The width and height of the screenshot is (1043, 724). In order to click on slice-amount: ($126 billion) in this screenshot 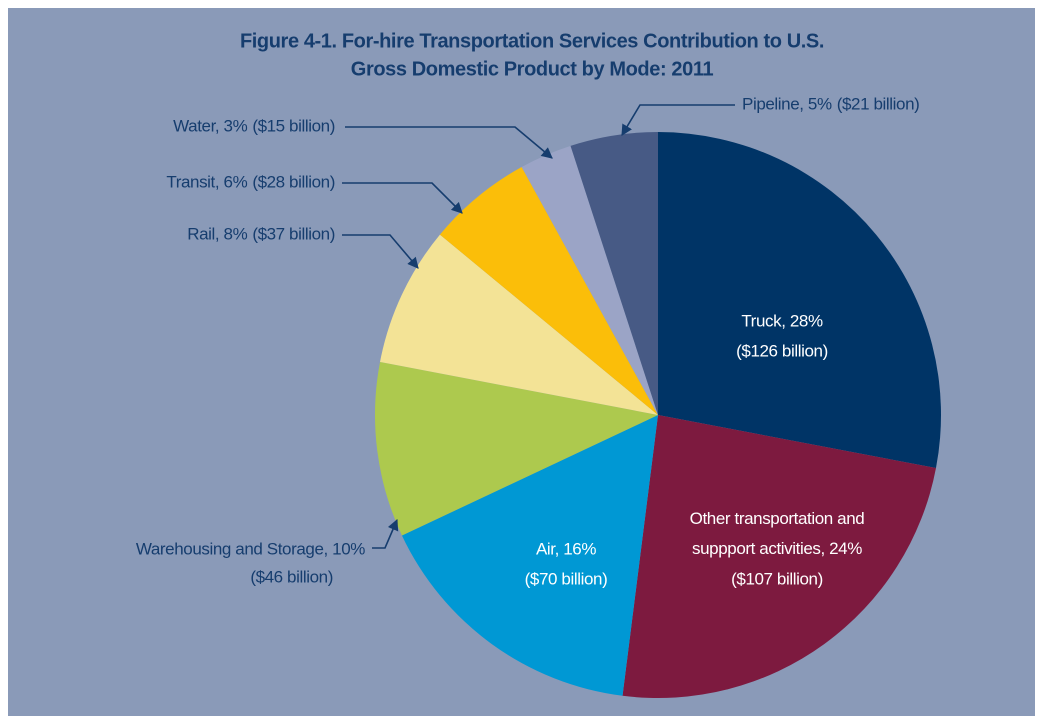, I will do `click(782, 350)`.